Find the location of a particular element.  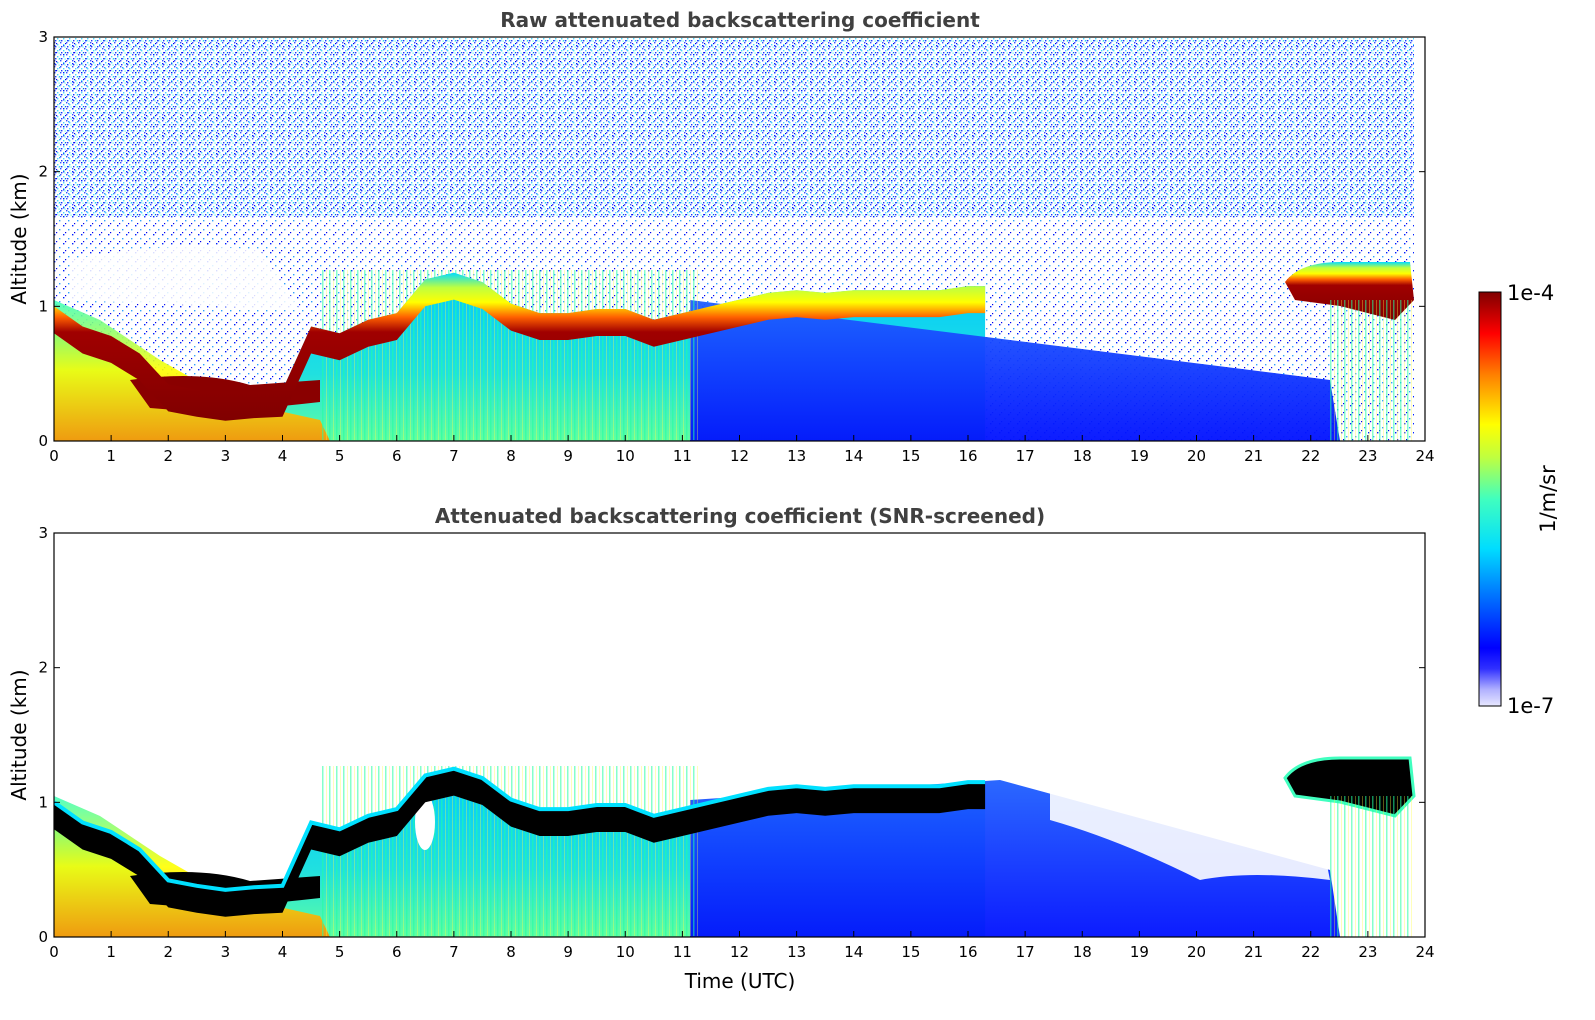

screened-layer-edge is located at coordinates (520, 829).